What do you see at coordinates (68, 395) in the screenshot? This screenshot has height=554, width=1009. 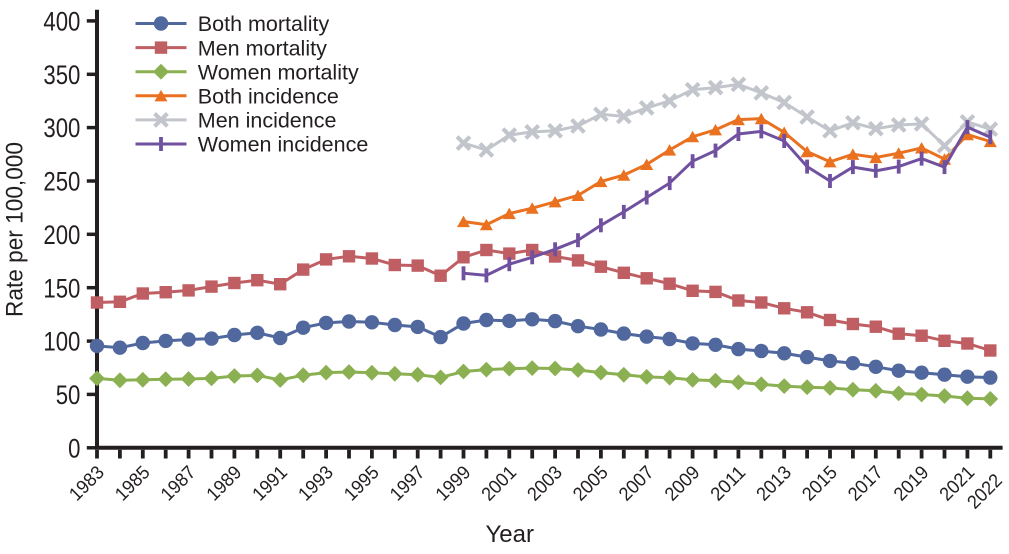 I see `svg-text: 50` at bounding box center [68, 395].